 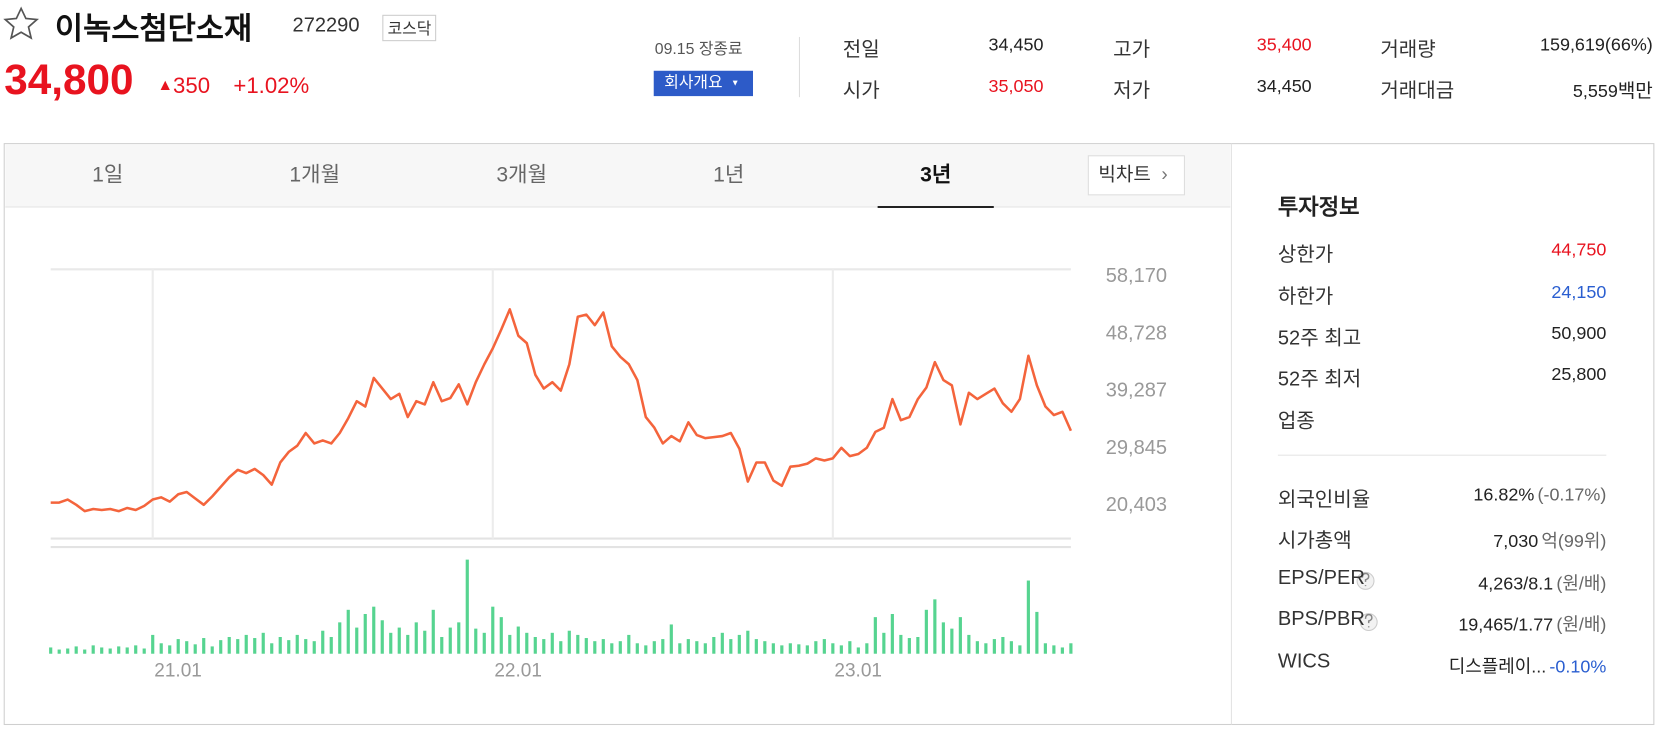 What do you see at coordinates (1613, 89) in the screenshot?
I see `quote-value: 5,559백만` at bounding box center [1613, 89].